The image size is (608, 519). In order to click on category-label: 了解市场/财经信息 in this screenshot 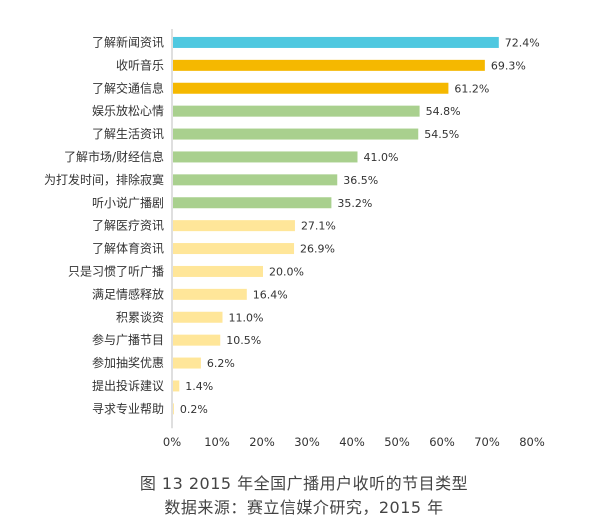, I will do `click(114, 156)`.